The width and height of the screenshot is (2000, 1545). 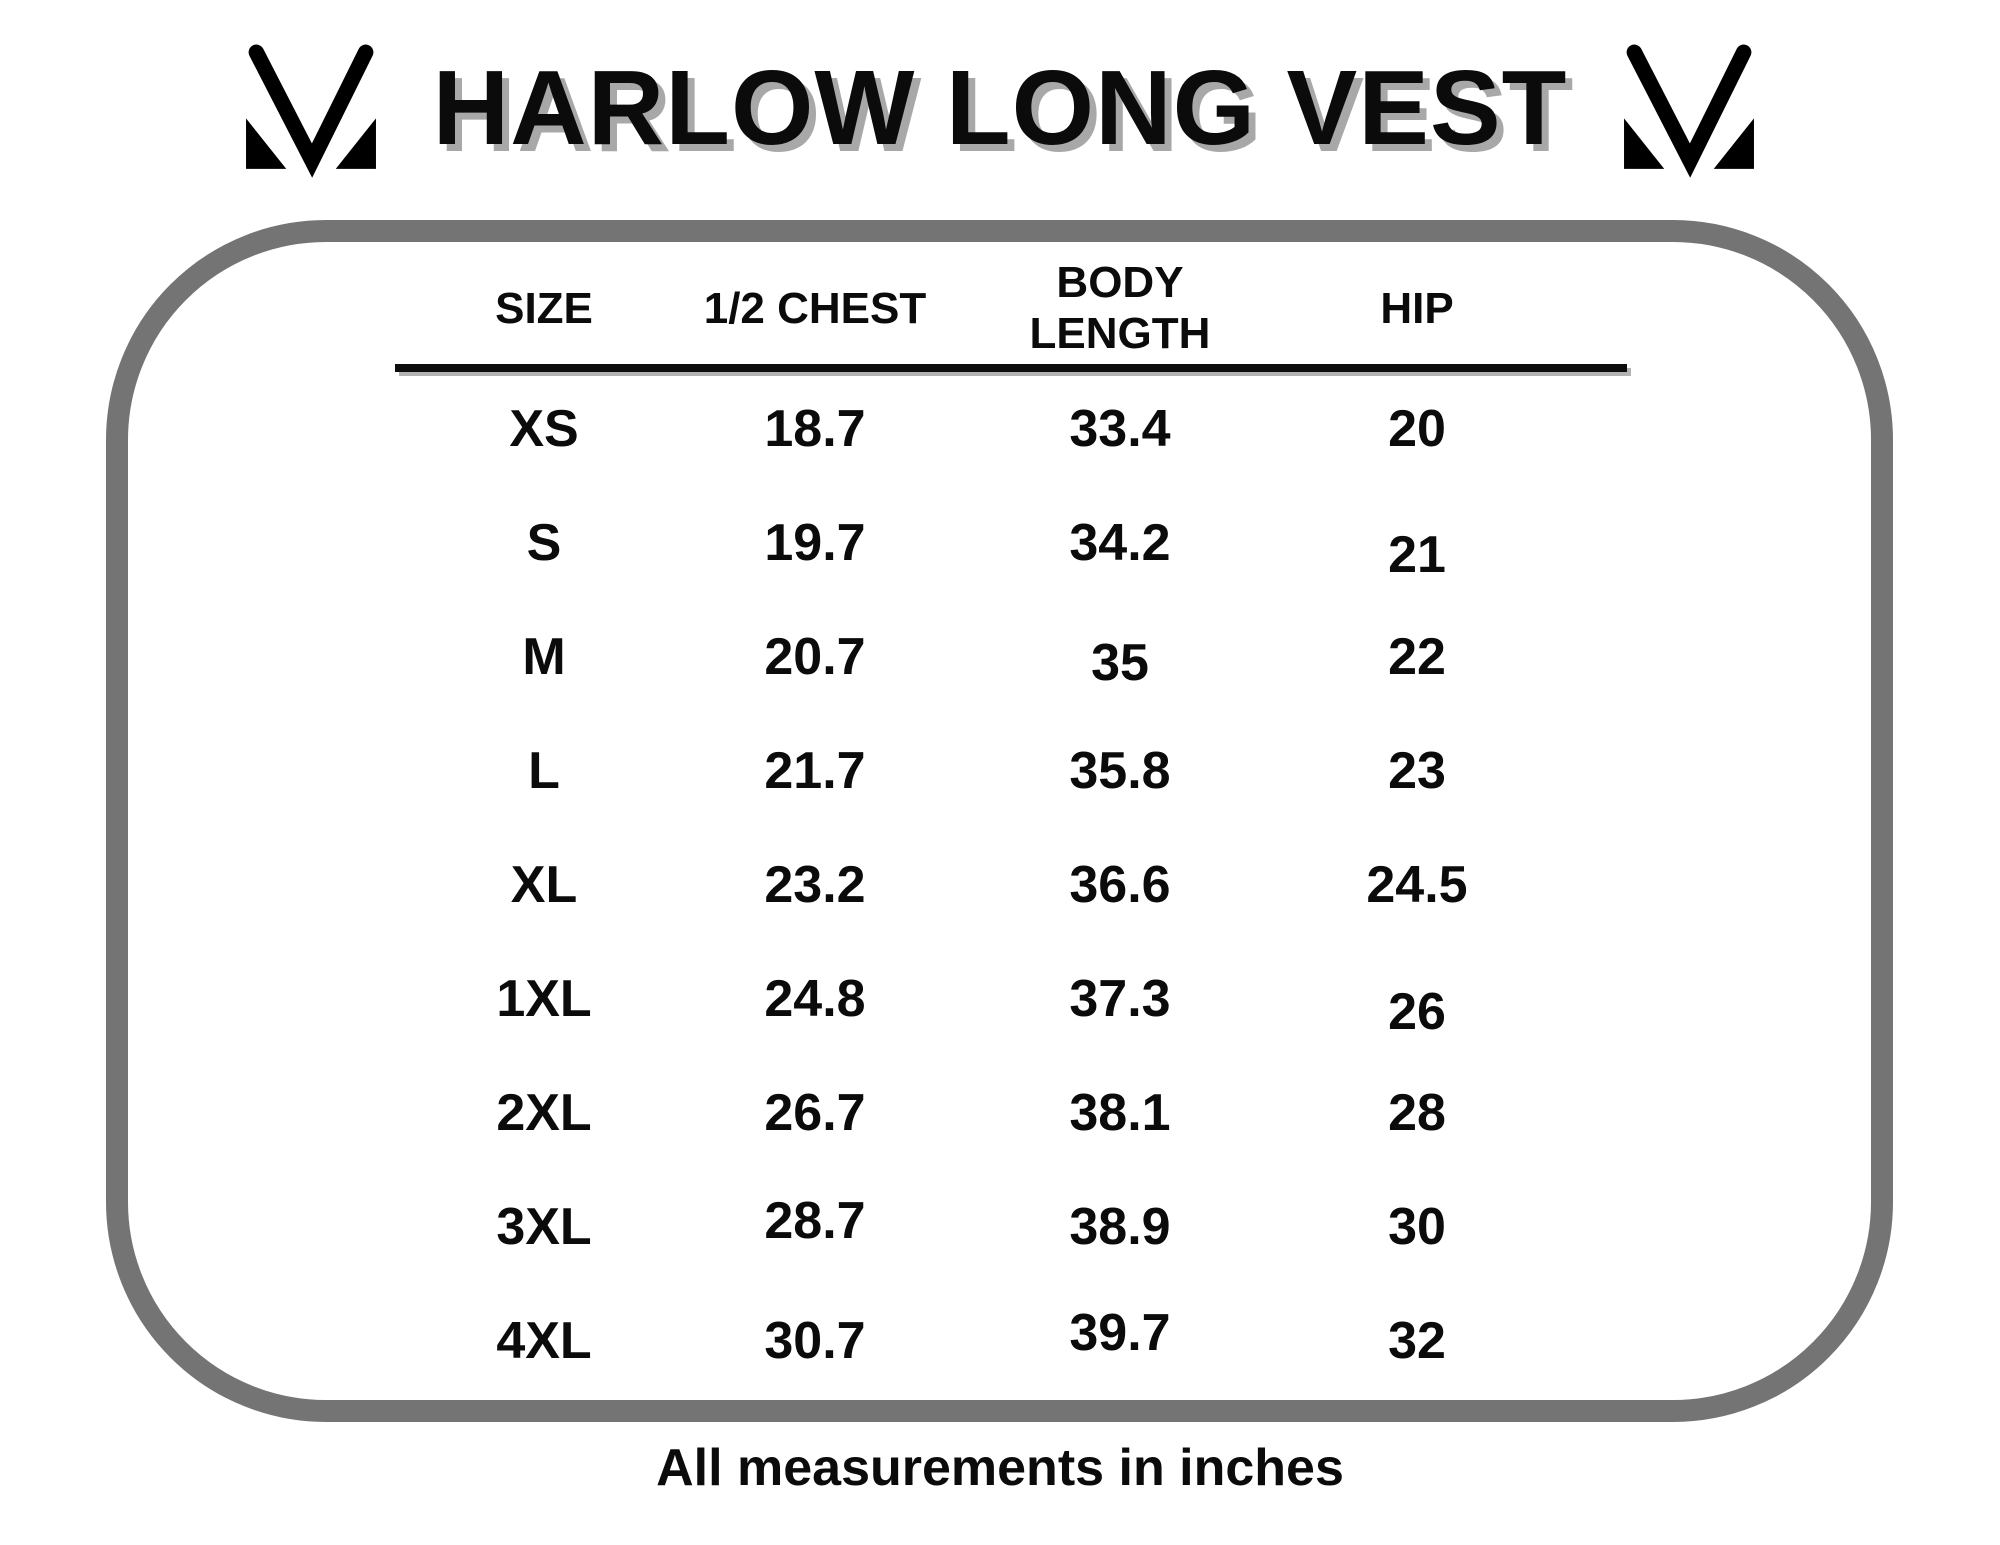 I want to click on table-row: 3XL 28.7 38.9 30, so click(x=1011, y=1227).